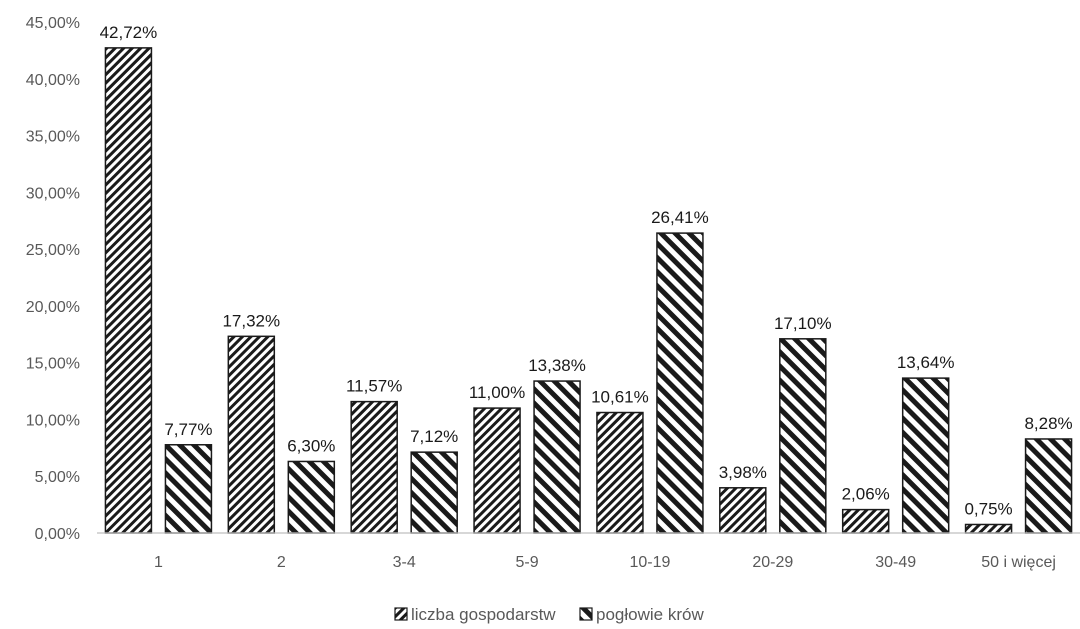 The height and width of the screenshot is (629, 1080). Describe the element at coordinates (772, 562) in the screenshot. I see `x-tick-label: 20-29` at that location.